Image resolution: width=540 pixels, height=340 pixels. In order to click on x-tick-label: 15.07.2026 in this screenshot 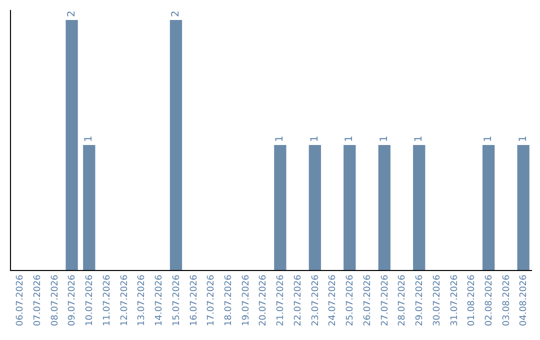, I will do `click(177, 300)`.